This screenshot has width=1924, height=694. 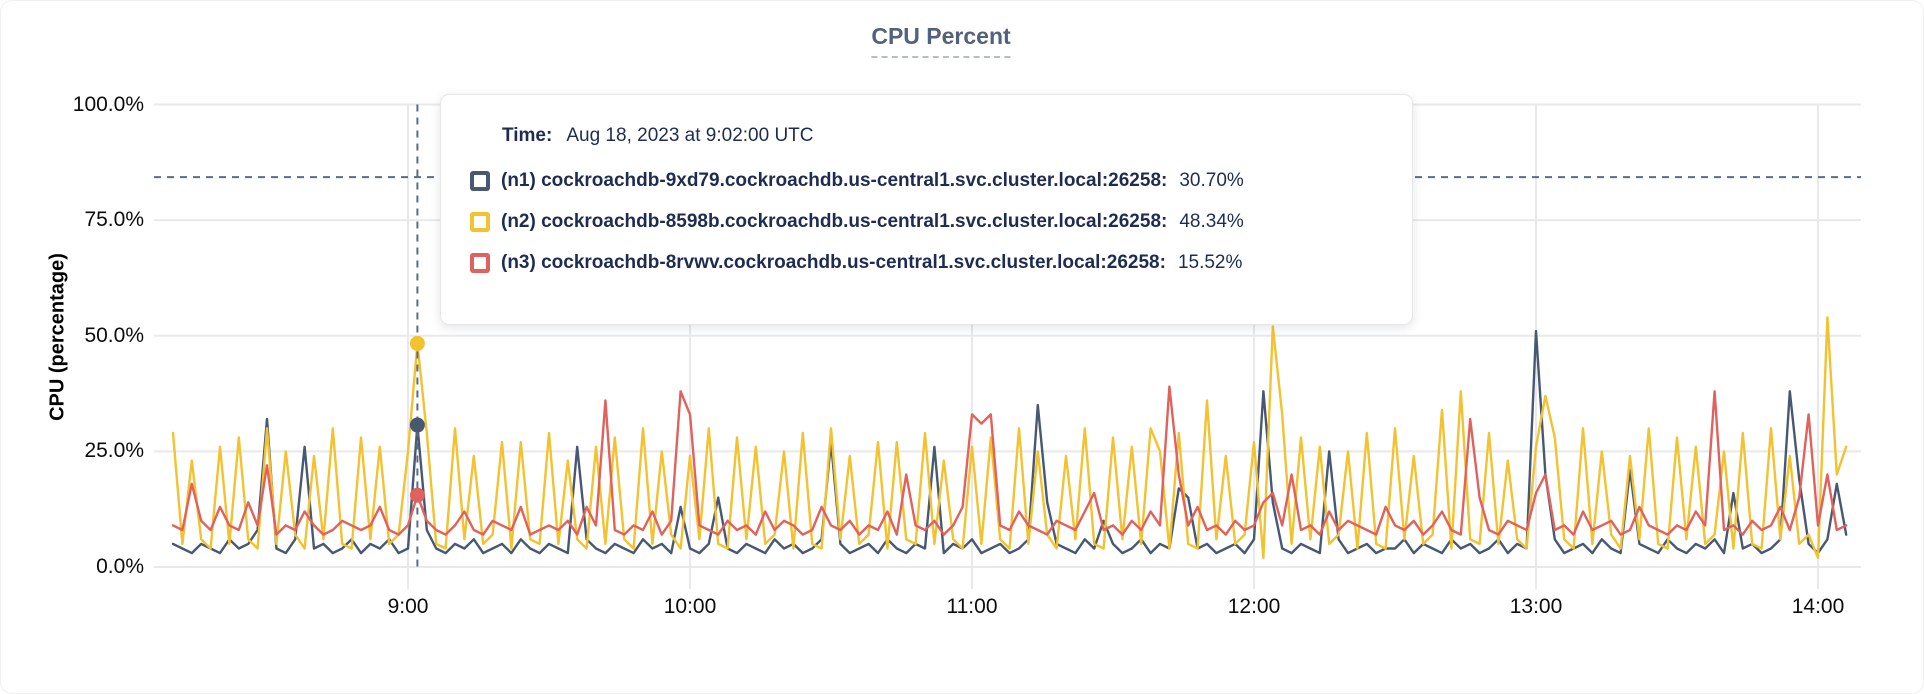 What do you see at coordinates (941, 40) in the screenshot?
I see `chart-title: CPU Percent` at bounding box center [941, 40].